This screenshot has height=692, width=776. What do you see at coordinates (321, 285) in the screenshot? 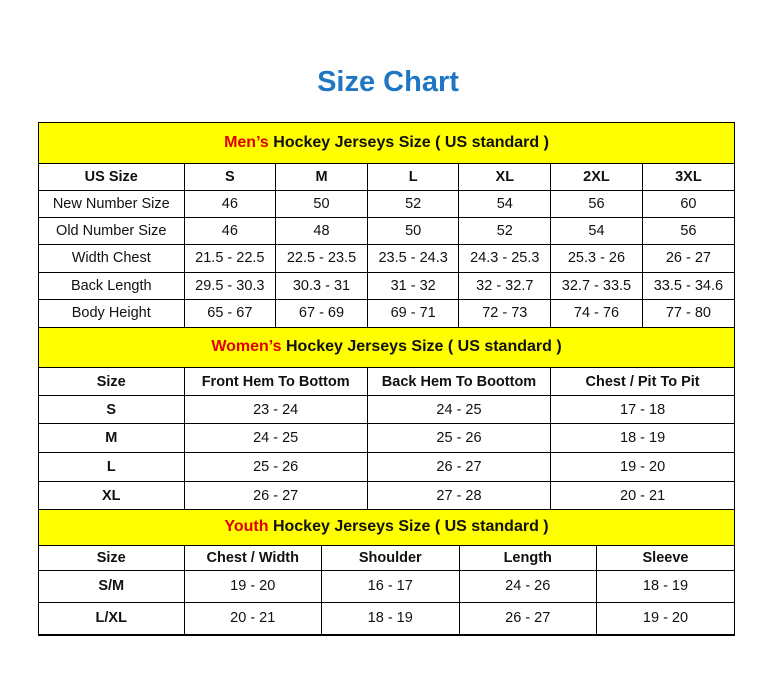
I see `table-cell: 30.3 - 31` at bounding box center [321, 285].